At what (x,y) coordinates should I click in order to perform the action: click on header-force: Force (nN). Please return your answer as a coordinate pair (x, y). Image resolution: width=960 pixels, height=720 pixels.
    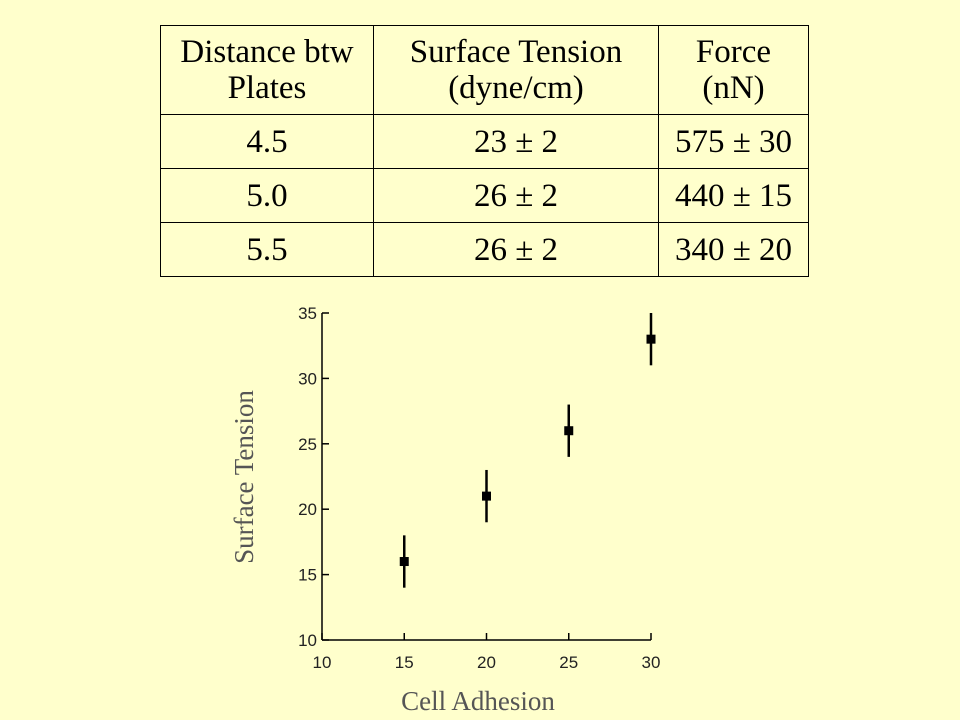
    Looking at the image, I should click on (733, 70).